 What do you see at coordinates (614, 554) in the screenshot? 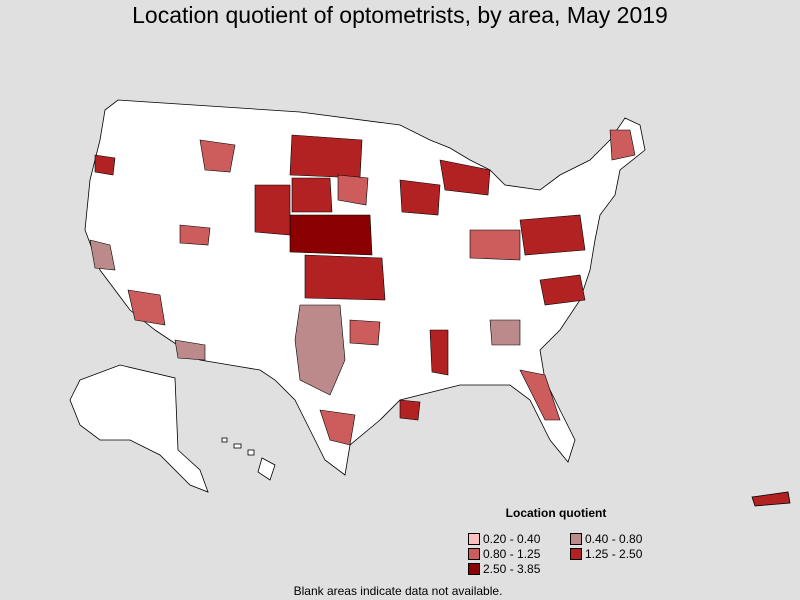
I see `legend-label: 1.25 - 2.50` at bounding box center [614, 554].